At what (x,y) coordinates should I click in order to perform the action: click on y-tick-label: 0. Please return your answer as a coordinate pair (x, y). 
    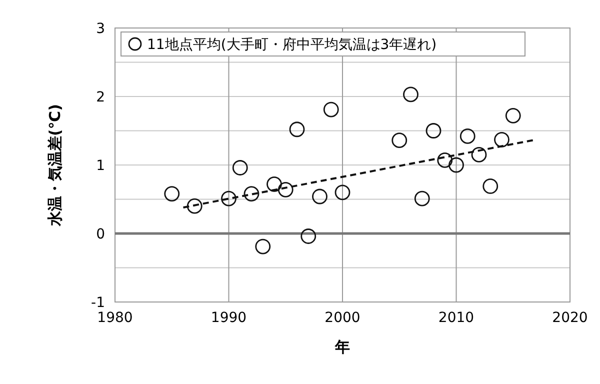
    Looking at the image, I should click on (100, 234).